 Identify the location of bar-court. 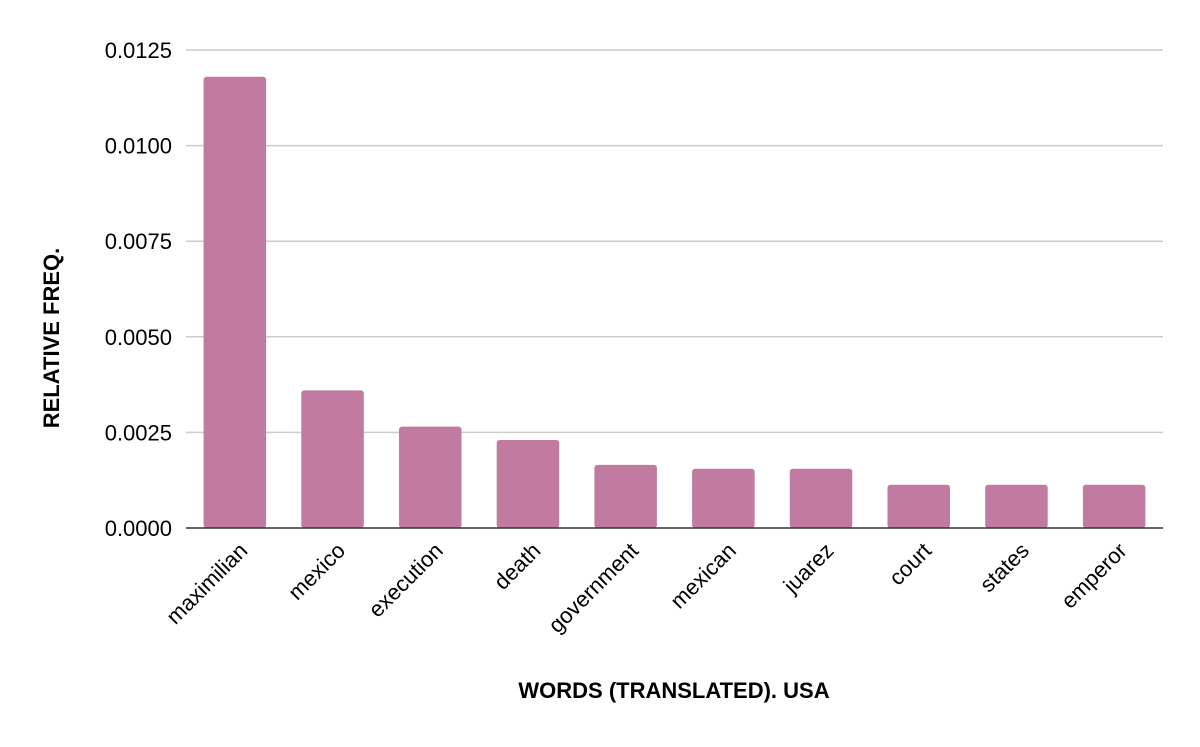
(919, 506).